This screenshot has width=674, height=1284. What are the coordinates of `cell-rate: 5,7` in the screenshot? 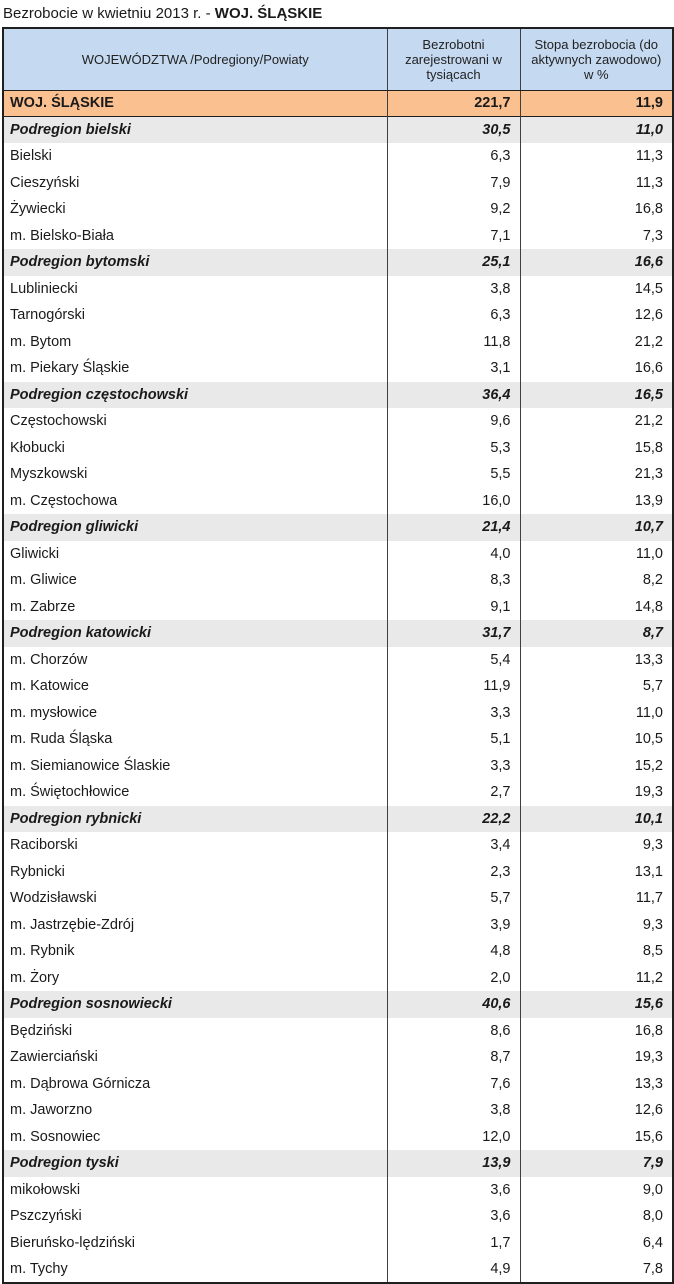 It's located at (596, 686).